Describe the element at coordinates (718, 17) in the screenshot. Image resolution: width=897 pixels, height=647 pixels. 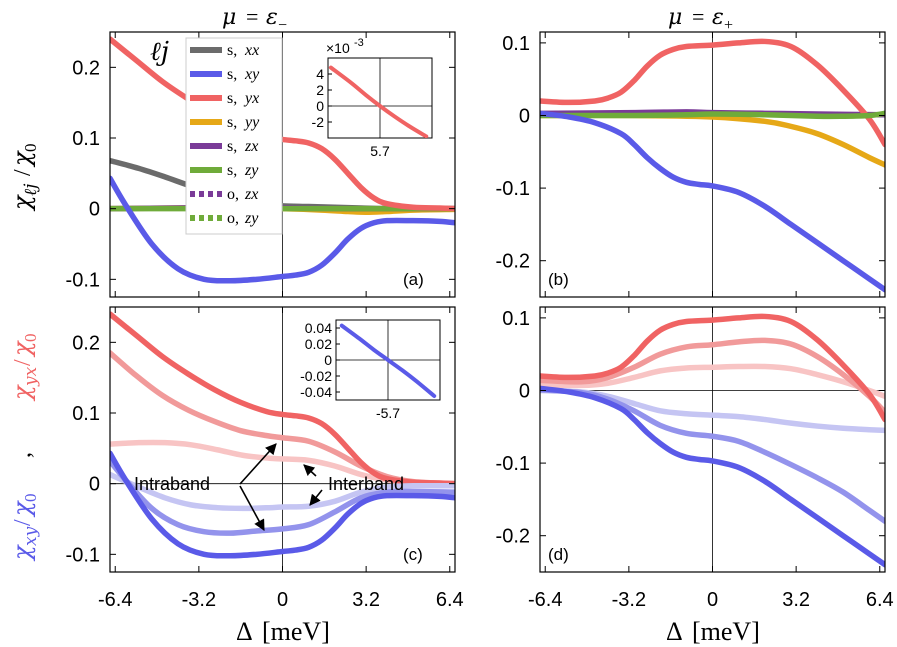
I see `title-right-eps: ε` at that location.